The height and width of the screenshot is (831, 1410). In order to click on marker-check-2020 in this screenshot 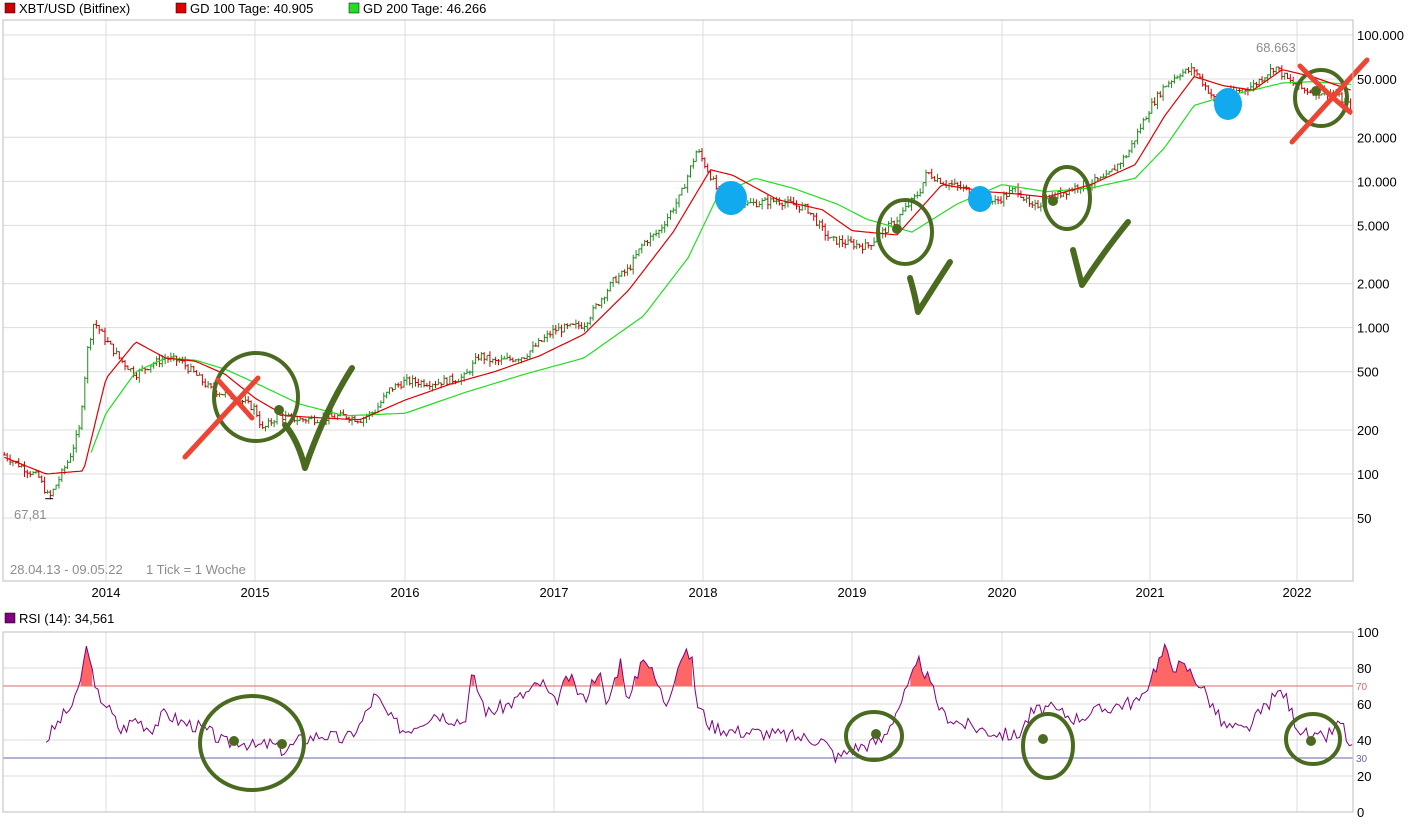, I will do `click(1100, 253)`.